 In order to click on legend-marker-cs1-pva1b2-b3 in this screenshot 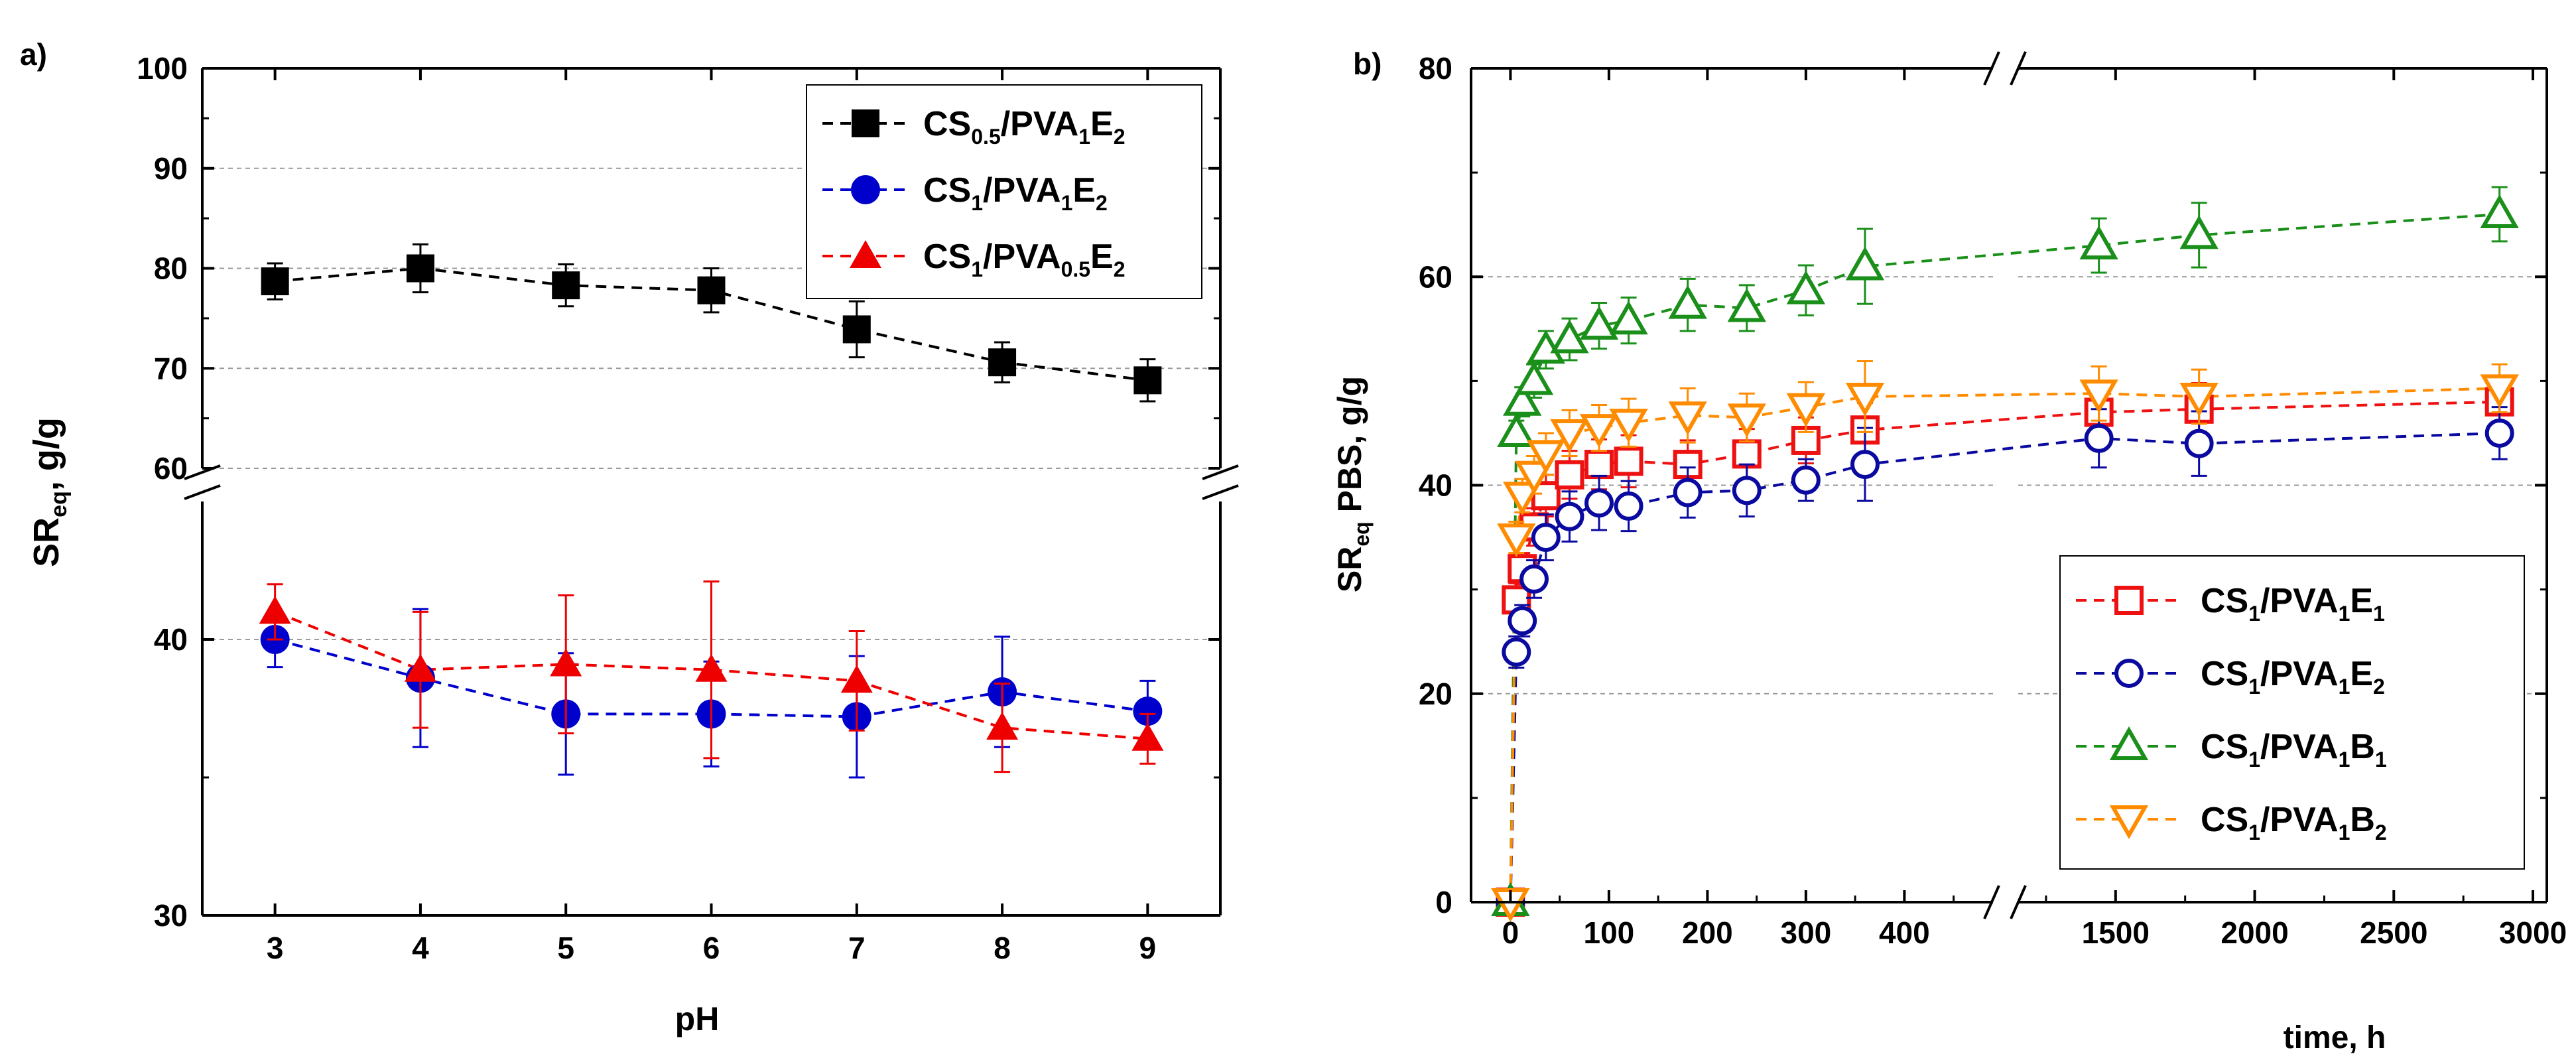, I will do `click(2129, 822)`.